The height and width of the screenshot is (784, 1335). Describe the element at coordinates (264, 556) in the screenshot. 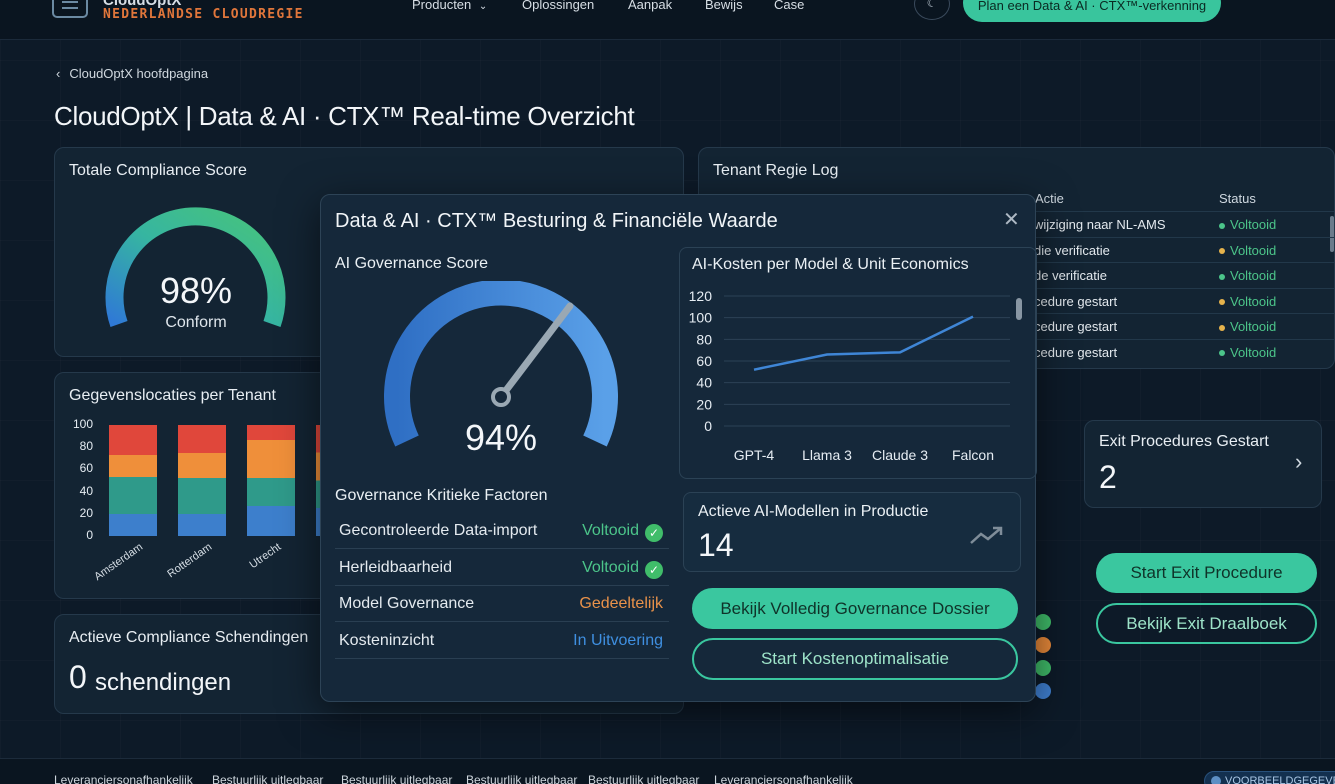

I see `x-label: Utrecht` at that location.